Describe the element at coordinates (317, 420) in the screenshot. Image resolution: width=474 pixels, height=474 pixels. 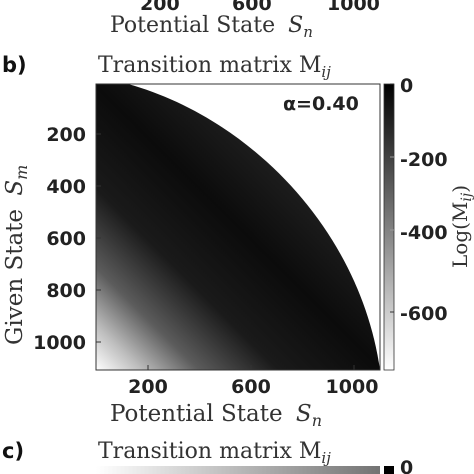
I see `x-axis-label-sub: n` at that location.